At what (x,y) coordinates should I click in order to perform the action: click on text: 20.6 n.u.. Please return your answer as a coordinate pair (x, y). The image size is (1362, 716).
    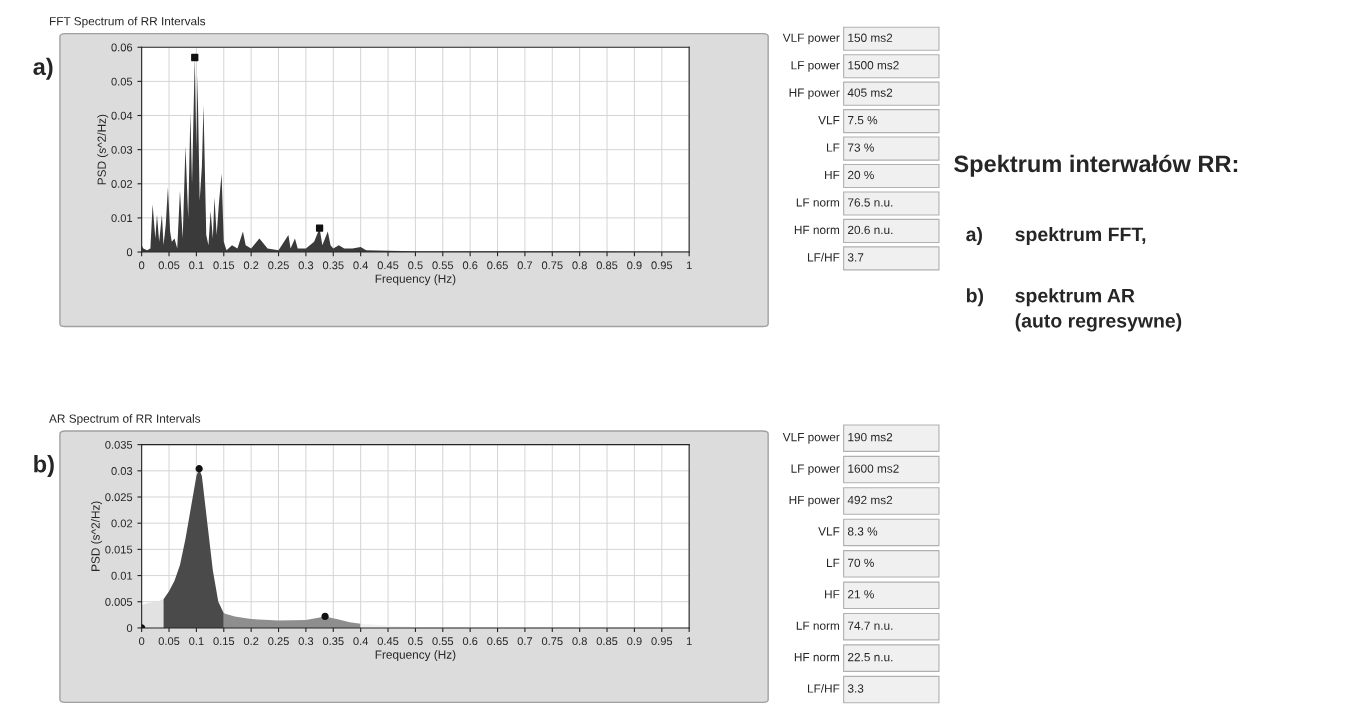
    Looking at the image, I should click on (870, 230).